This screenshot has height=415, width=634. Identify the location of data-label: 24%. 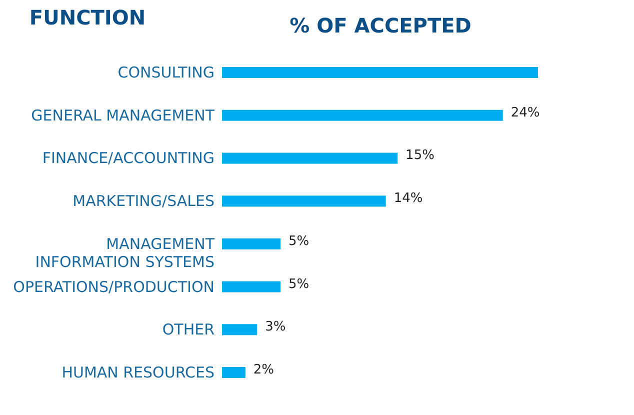
(525, 112).